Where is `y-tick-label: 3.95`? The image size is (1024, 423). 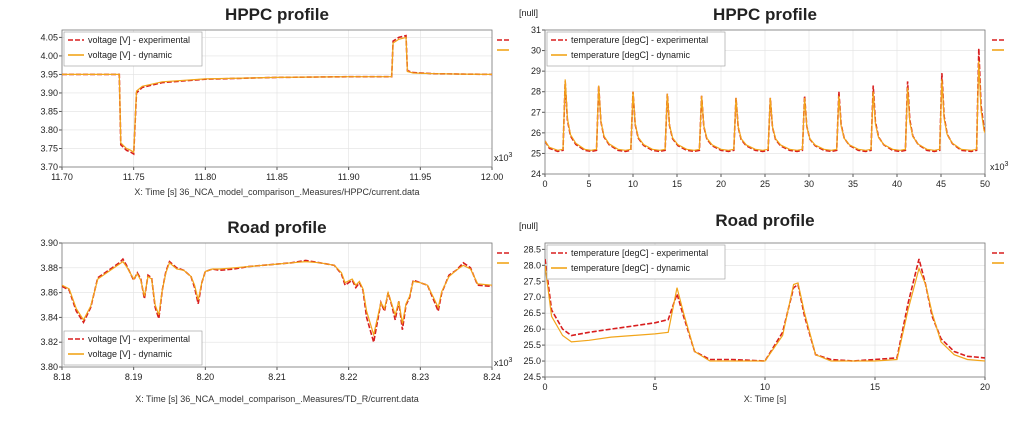 y-tick-label: 3.95 is located at coordinates (49, 74).